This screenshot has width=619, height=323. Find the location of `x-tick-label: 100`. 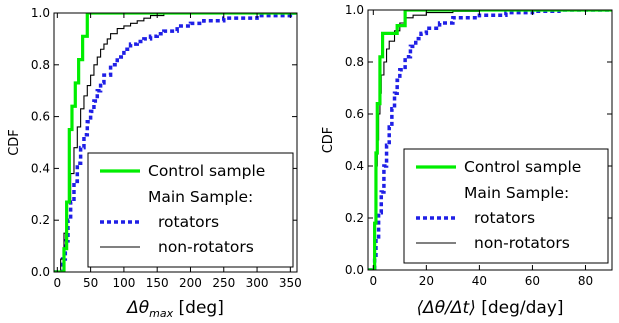

x-tick-label: 100 is located at coordinates (123, 283).